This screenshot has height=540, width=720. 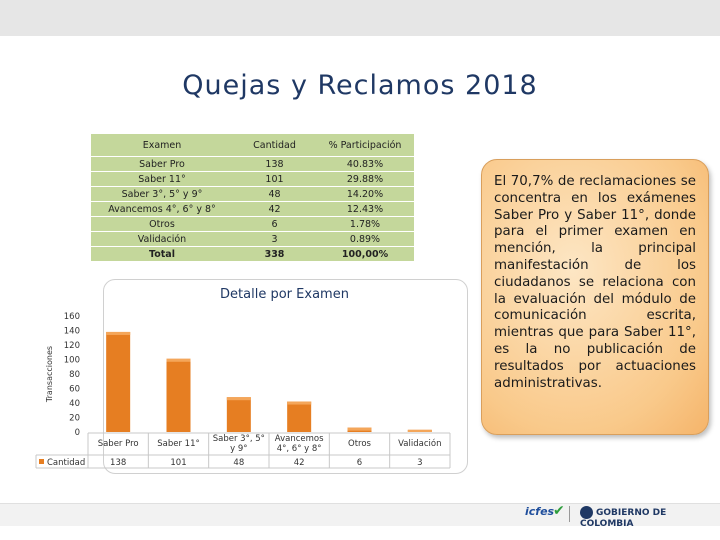 I want to click on table-cell: 42, so click(x=274, y=209).